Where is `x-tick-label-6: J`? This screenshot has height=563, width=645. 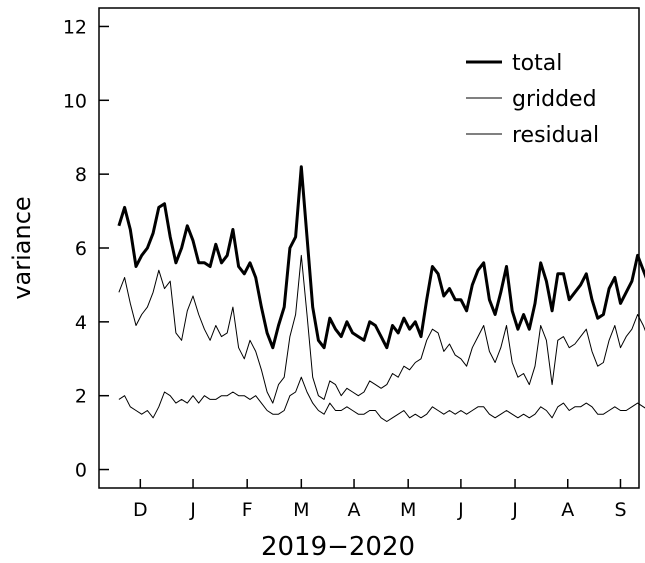
x-tick-label-6: J is located at coordinates (460, 510).